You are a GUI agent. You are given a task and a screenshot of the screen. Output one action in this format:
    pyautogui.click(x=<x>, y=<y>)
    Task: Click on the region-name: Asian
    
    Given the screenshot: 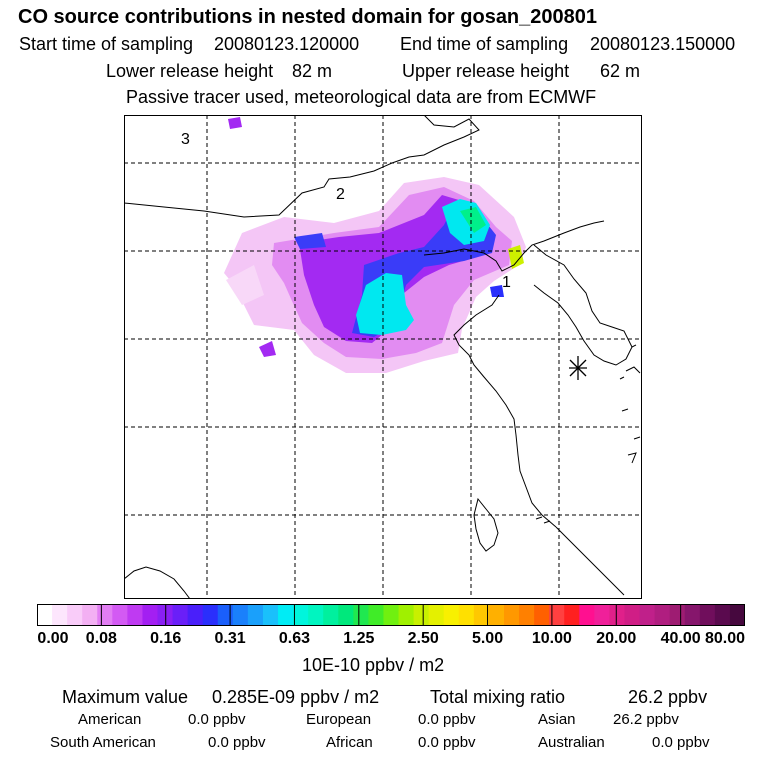 What is the action you would take?
    pyautogui.click(x=557, y=719)
    